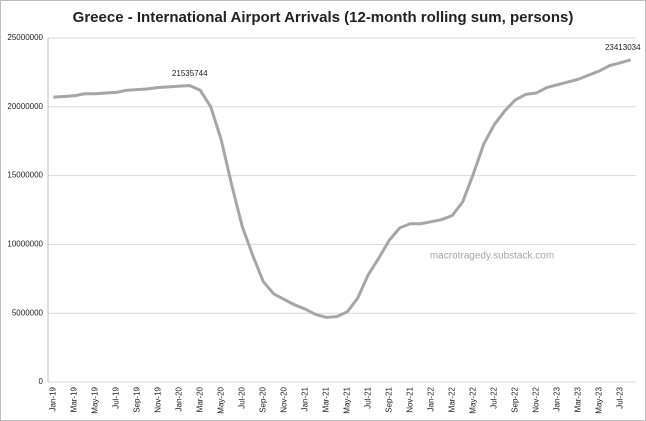 This screenshot has width=646, height=421. What do you see at coordinates (556, 398) in the screenshot?
I see `x-tick-label: Jan-23` at bounding box center [556, 398].